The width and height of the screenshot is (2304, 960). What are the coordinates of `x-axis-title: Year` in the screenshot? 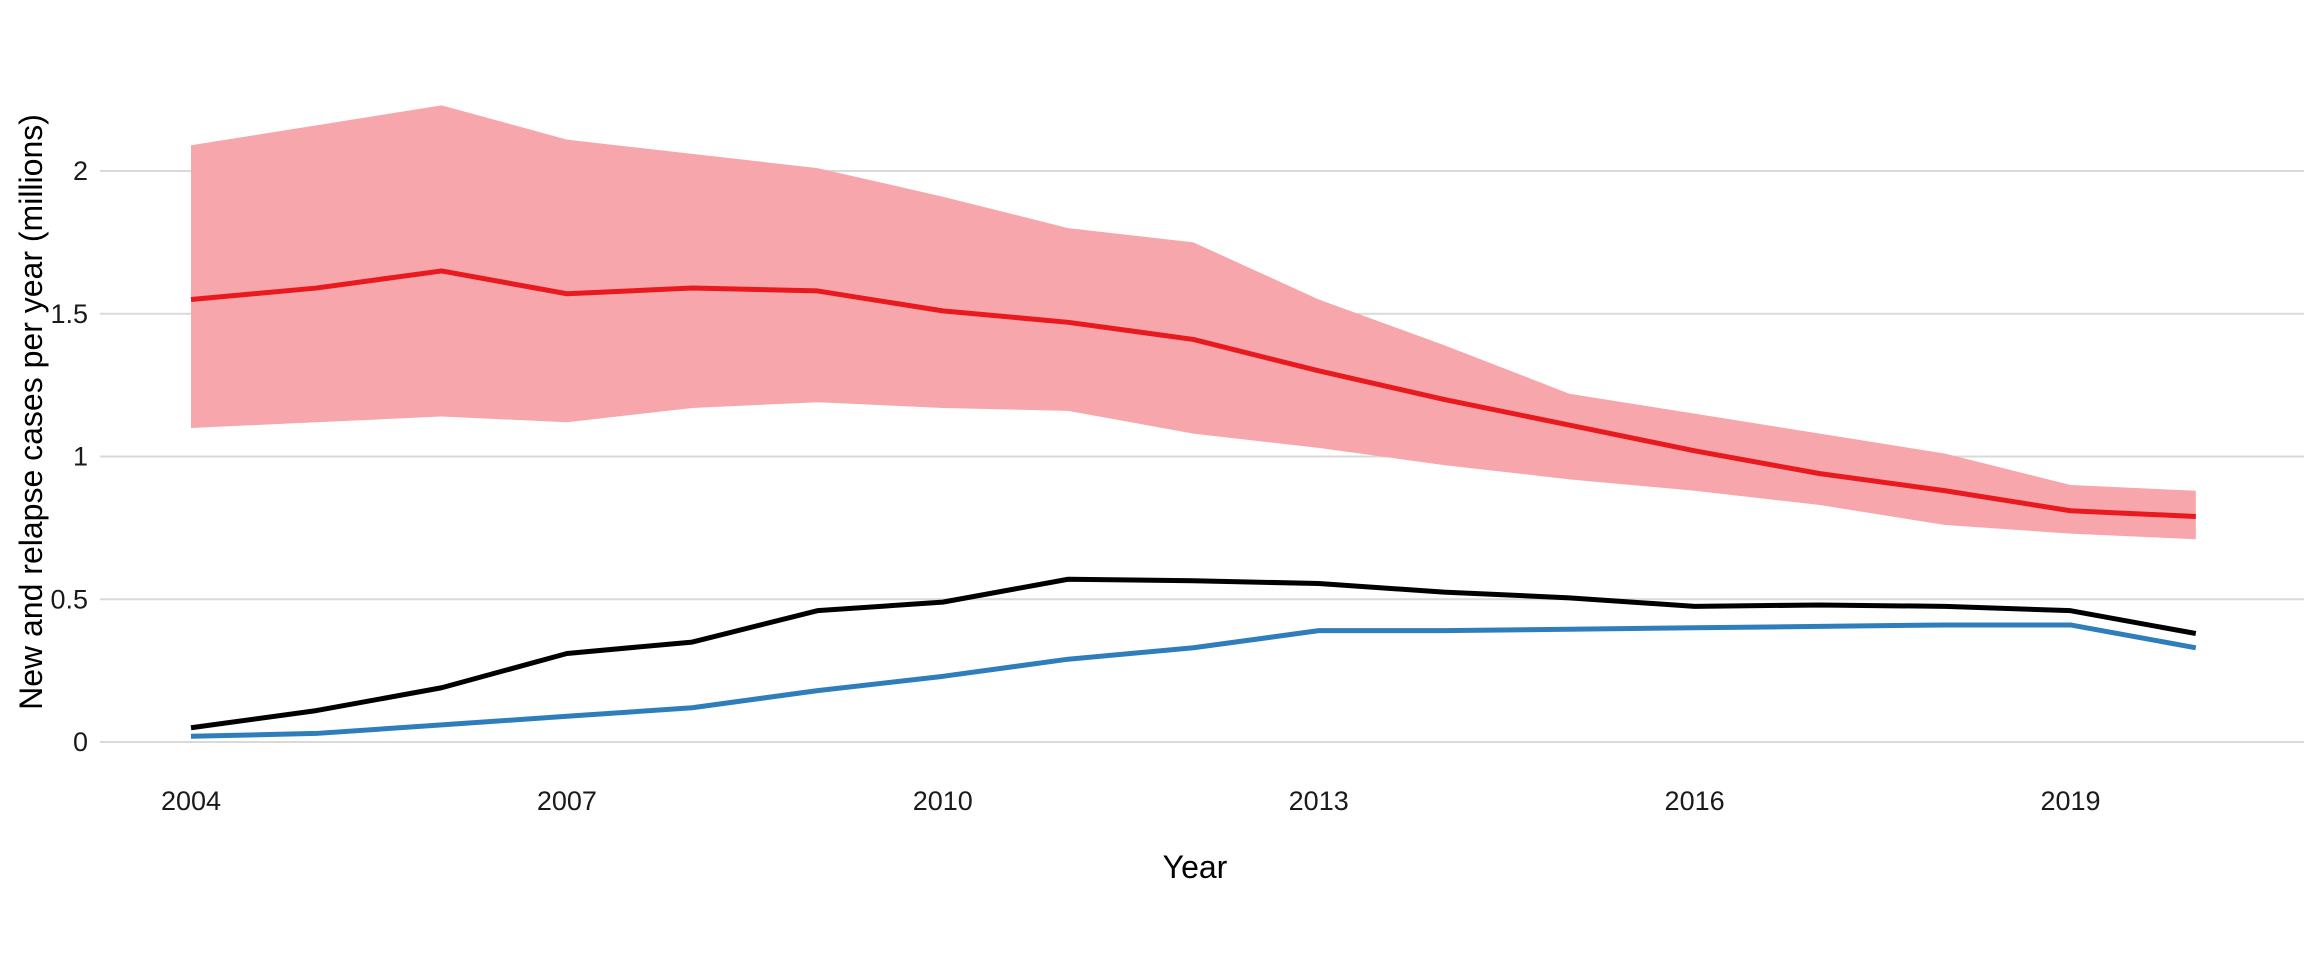 It's located at (1195, 867).